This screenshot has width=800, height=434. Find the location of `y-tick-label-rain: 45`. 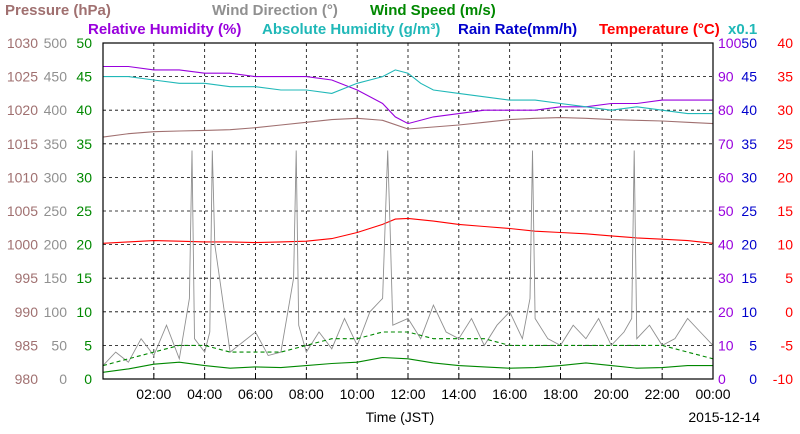

y-tick-label-rain: 45 is located at coordinates (749, 77).